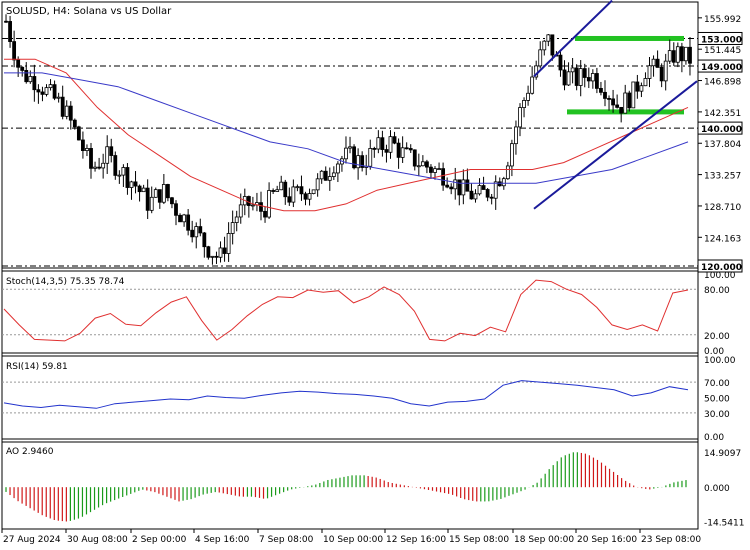 The height and width of the screenshot is (550, 750). Describe the element at coordinates (721, 40) in the screenshot. I see `level-label: 153.000` at that location.